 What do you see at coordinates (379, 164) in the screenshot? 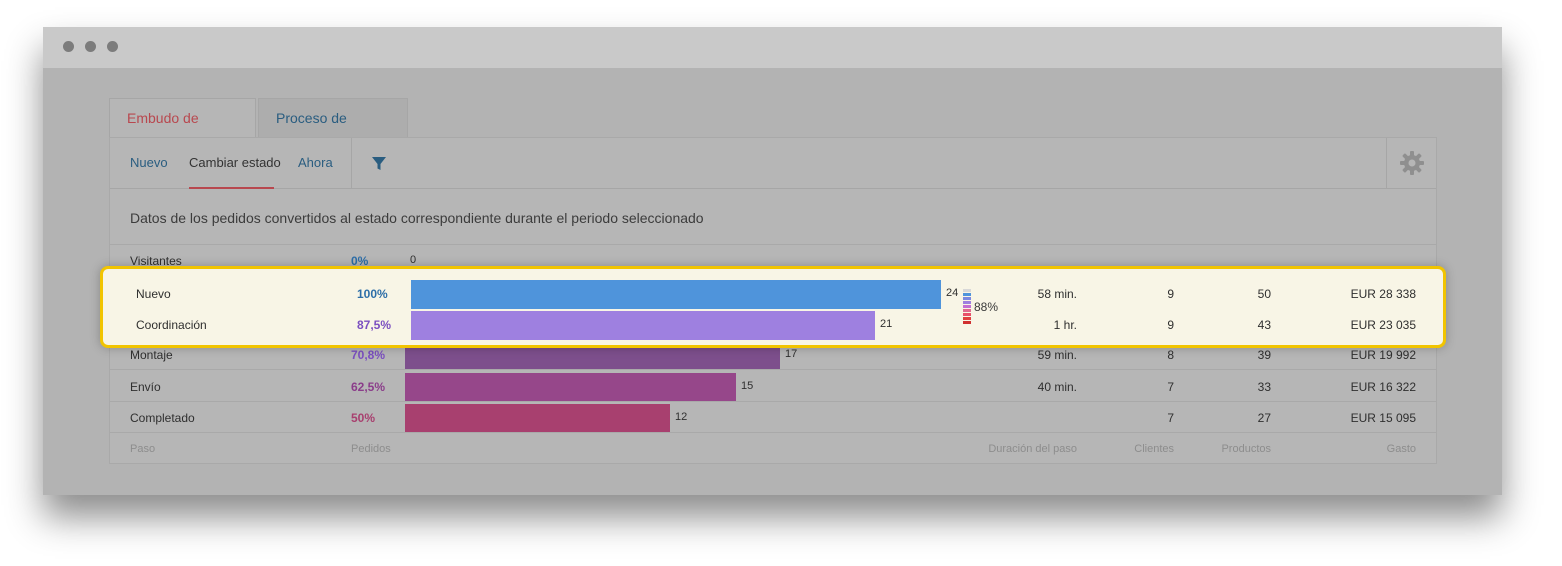
I see `filter-icon` at bounding box center [379, 164].